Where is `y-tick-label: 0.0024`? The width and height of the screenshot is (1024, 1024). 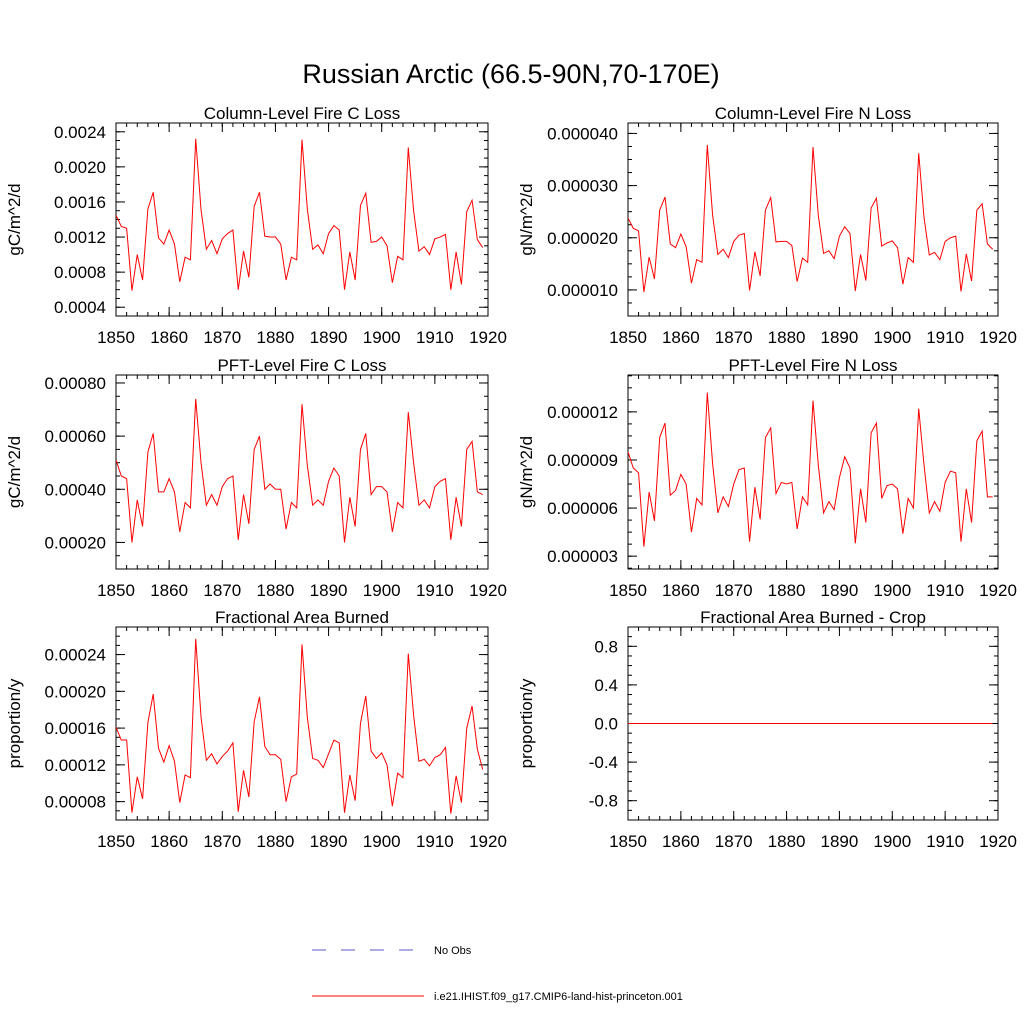
y-tick-label: 0.0024 is located at coordinates (80, 132).